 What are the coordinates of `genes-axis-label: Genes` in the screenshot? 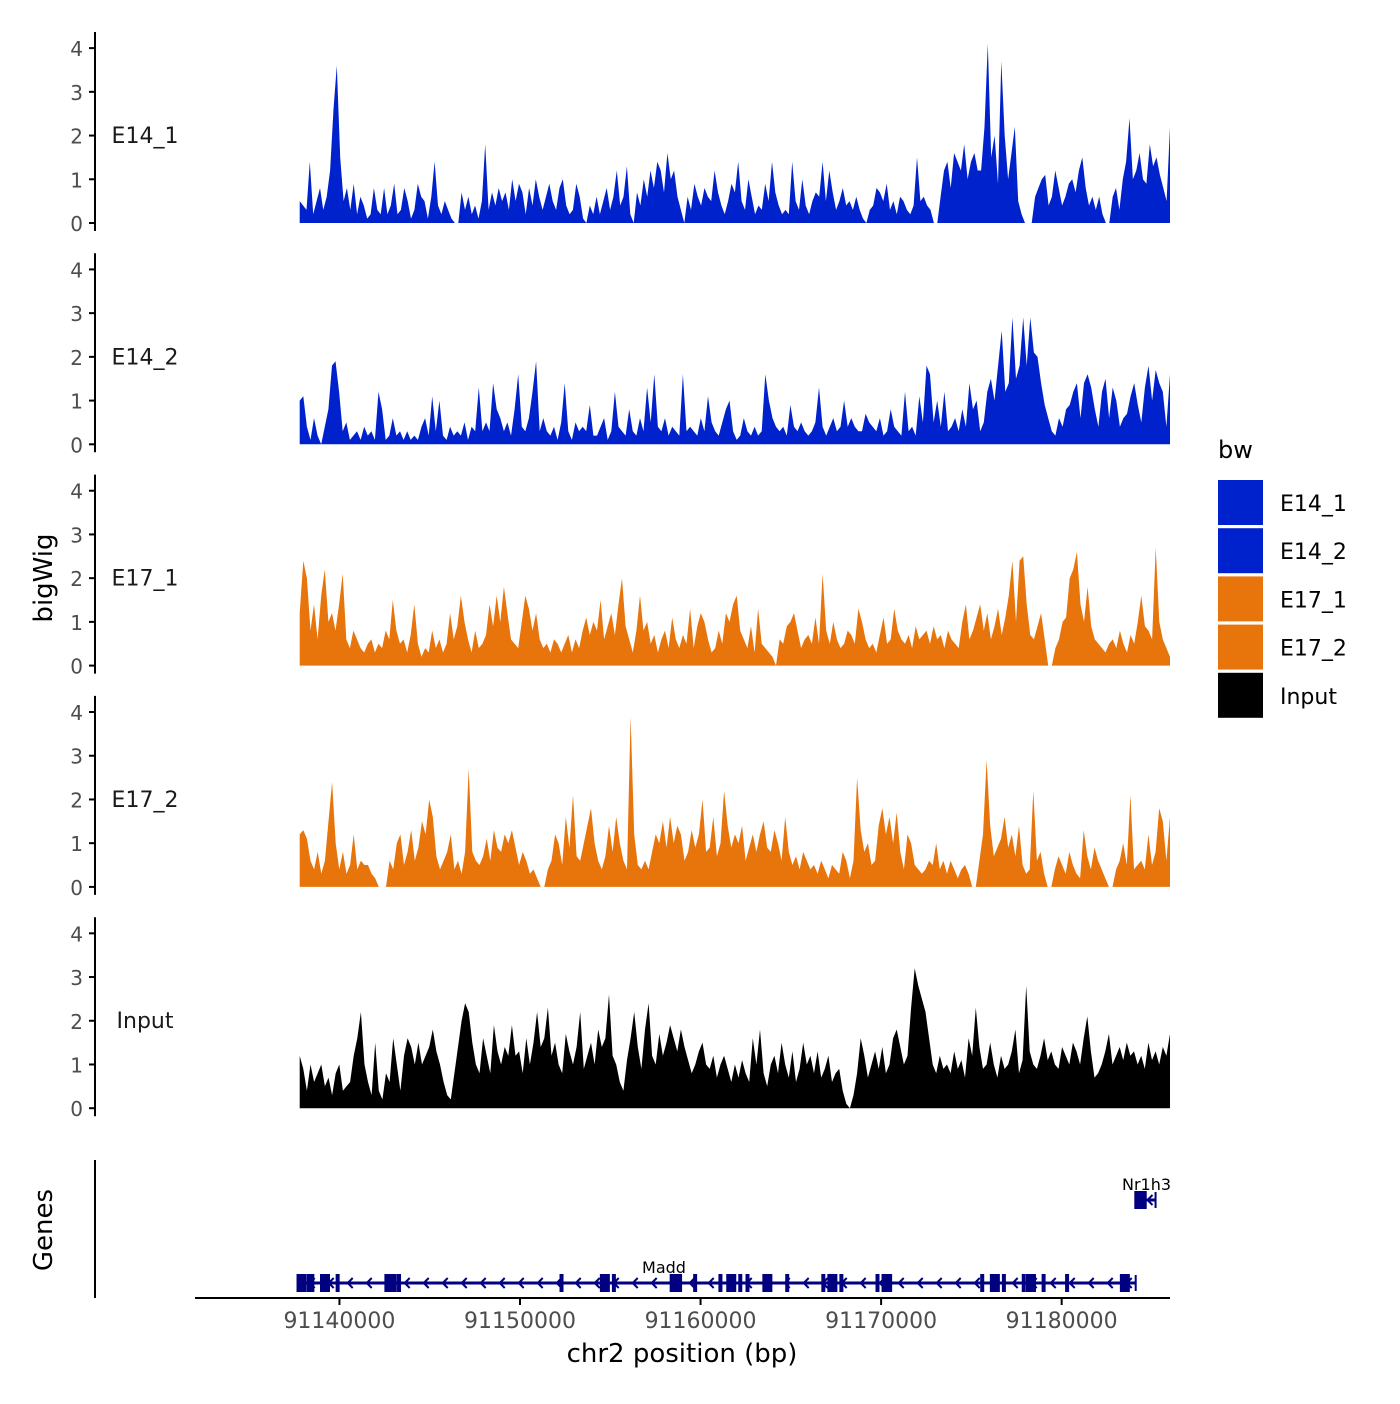 It's located at (44, 1230).